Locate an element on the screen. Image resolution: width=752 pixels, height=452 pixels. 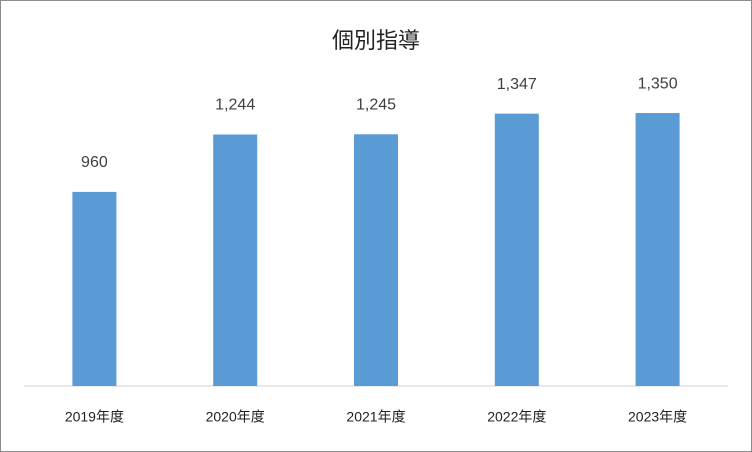
x-tick-label: 2023年度 is located at coordinates (657, 417).